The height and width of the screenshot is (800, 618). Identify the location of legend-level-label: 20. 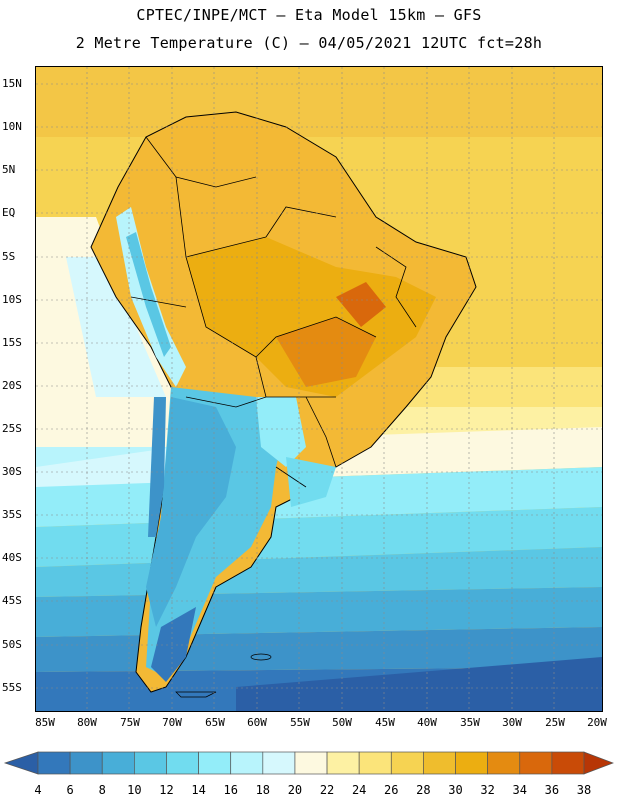
(295, 790).